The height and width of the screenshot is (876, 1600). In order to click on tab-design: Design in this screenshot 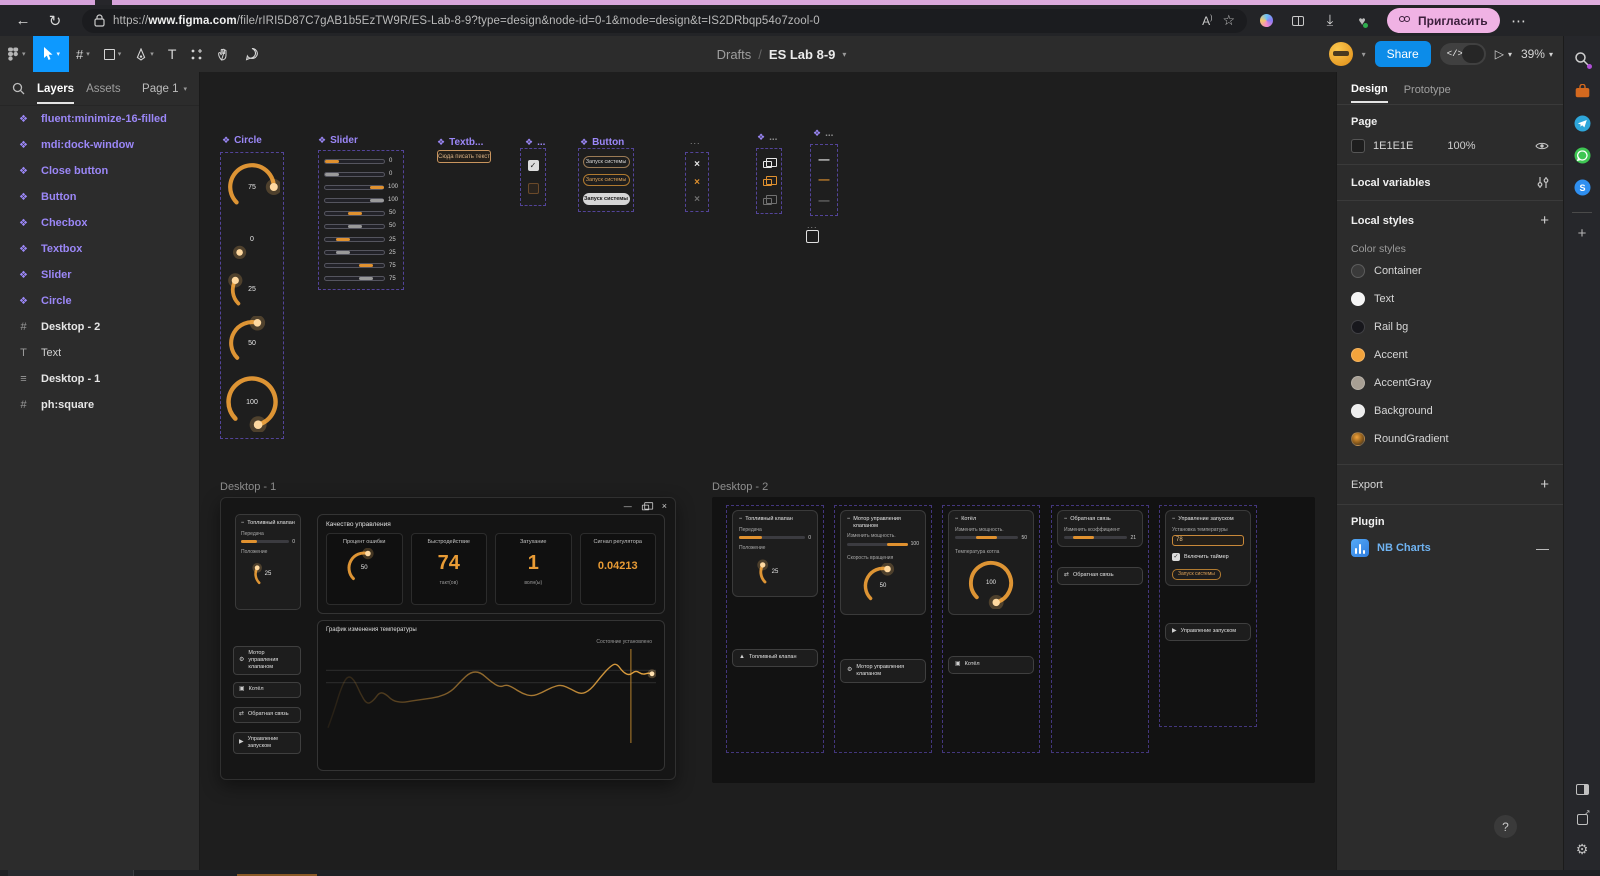, I will do `click(1369, 88)`.